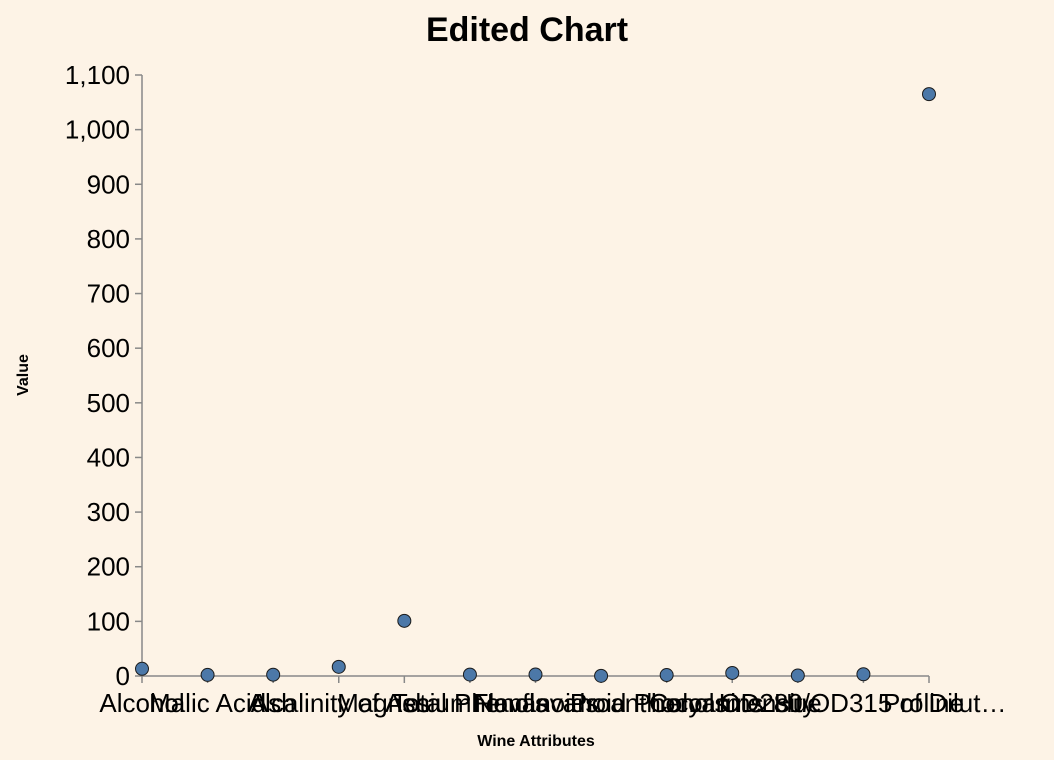 This screenshot has width=1054, height=760. I want to click on x-tick-label: Flavanoids, so click(536, 703).